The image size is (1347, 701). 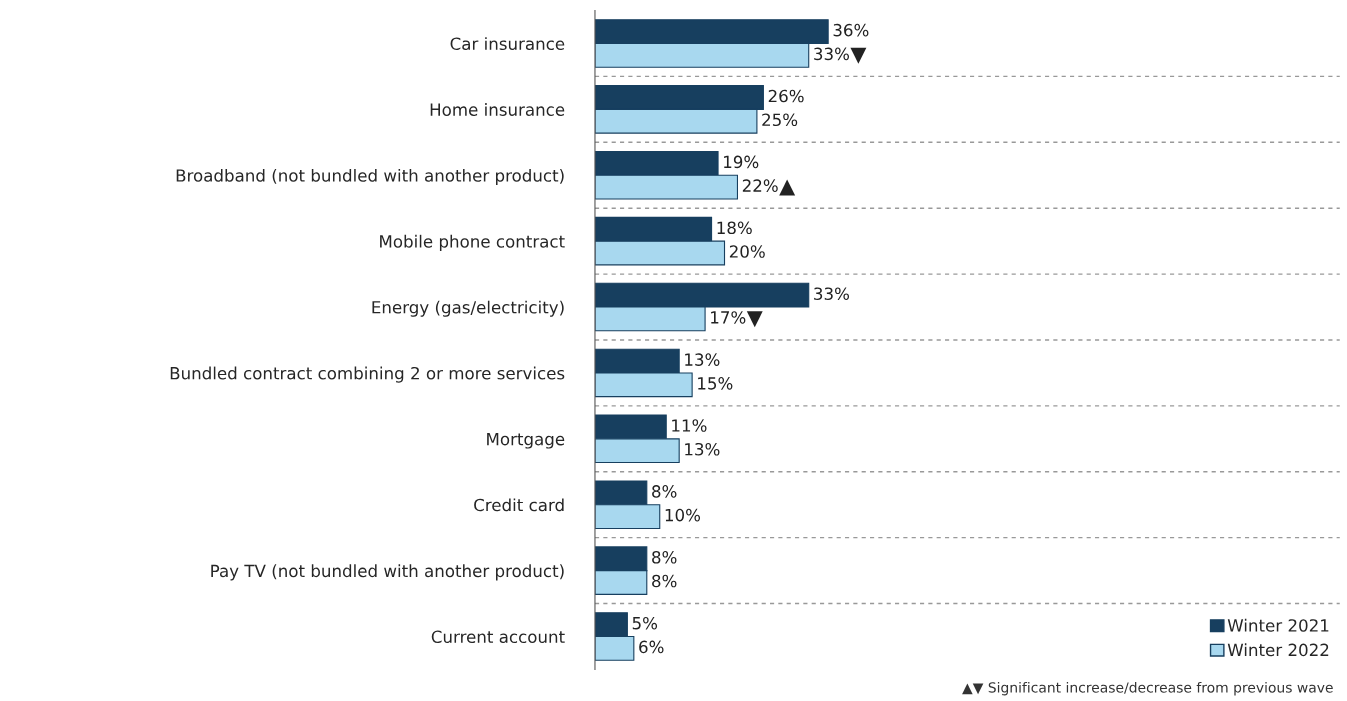 What do you see at coordinates (728, 317) in the screenshot?
I see `data-label: 17%` at bounding box center [728, 317].